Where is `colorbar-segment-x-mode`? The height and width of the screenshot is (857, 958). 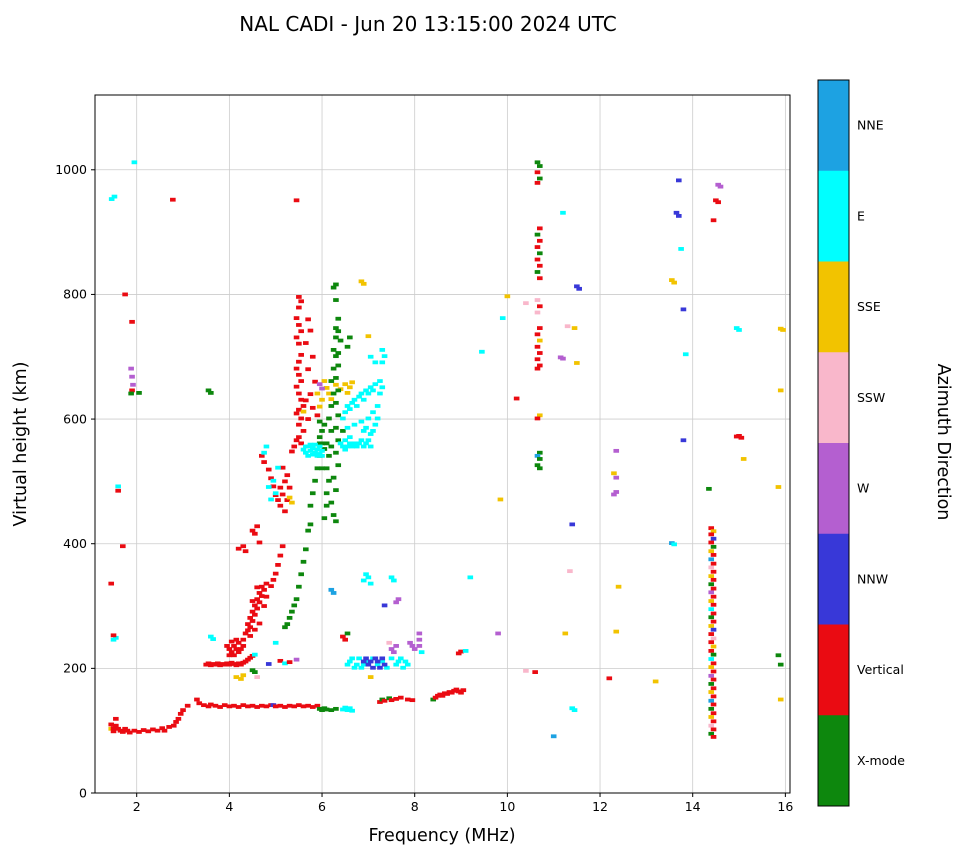 colorbar-segment-x-mode is located at coordinates (833, 760).